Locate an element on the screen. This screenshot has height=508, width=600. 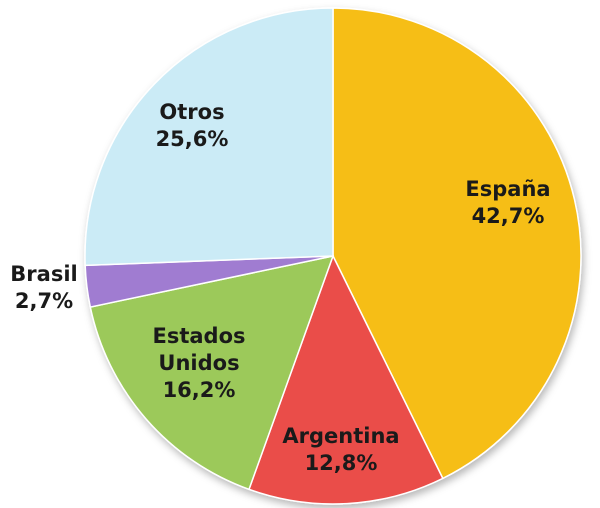
slice-label-line: España is located at coordinates (507, 189).